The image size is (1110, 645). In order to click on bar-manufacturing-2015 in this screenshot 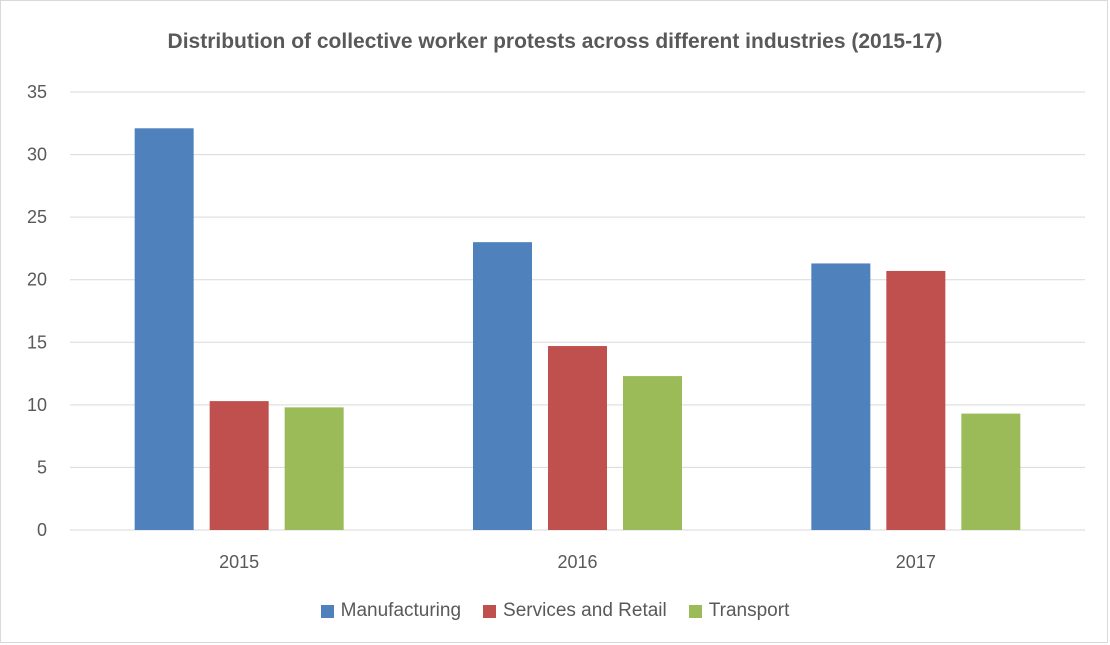, I will do `click(164, 329)`.